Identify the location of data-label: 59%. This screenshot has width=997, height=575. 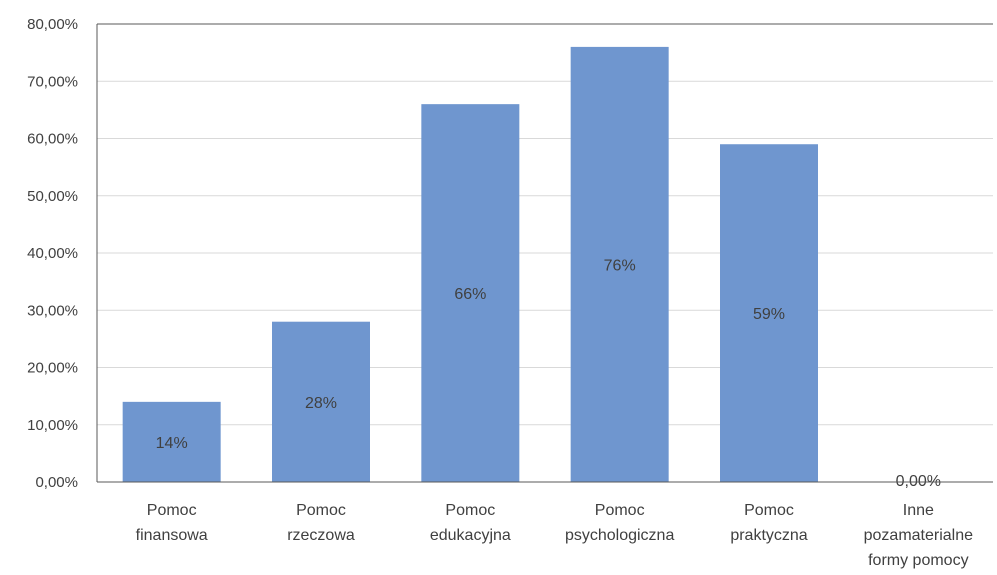
(769, 314).